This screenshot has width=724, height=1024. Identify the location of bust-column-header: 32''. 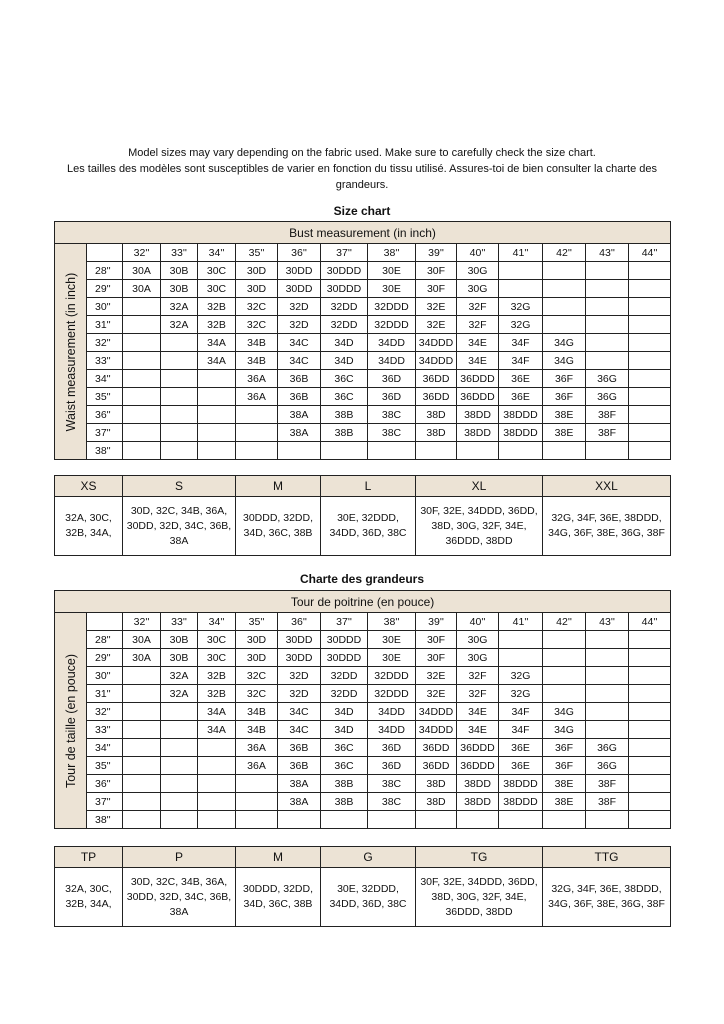
(141, 252).